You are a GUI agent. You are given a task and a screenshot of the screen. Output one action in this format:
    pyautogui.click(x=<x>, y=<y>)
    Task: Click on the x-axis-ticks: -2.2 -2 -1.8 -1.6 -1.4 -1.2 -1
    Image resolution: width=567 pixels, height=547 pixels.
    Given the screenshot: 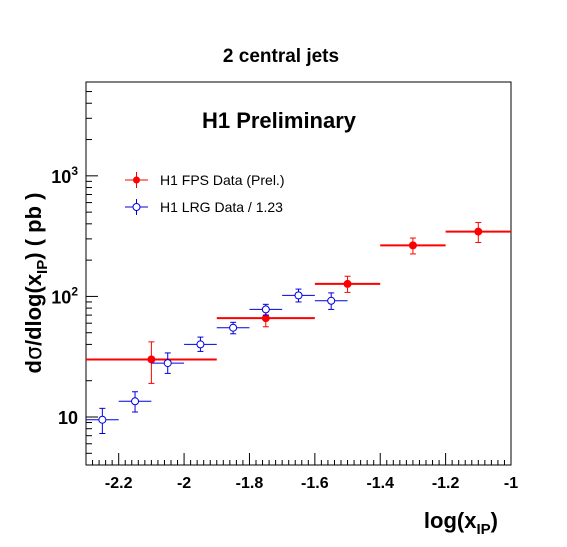 What is the action you would take?
    pyautogui.click(x=301, y=472)
    